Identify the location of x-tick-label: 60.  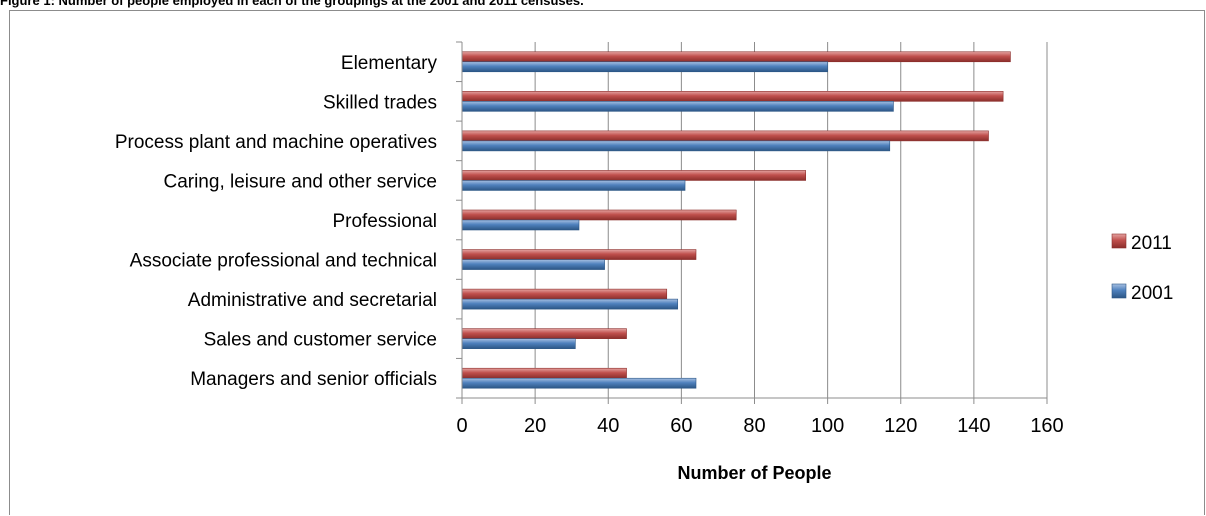
(681, 426).